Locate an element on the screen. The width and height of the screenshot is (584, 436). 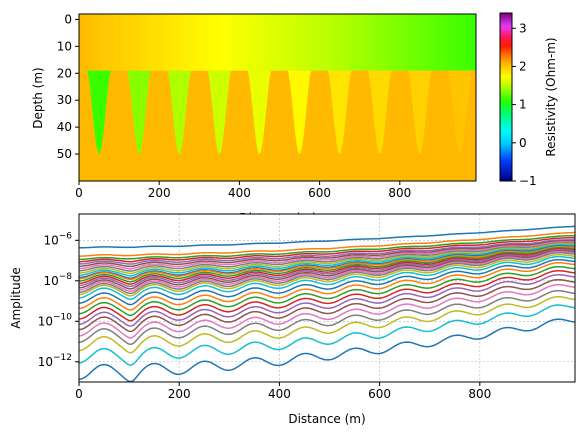
y-tick-label: 0 is located at coordinates (68, 19).